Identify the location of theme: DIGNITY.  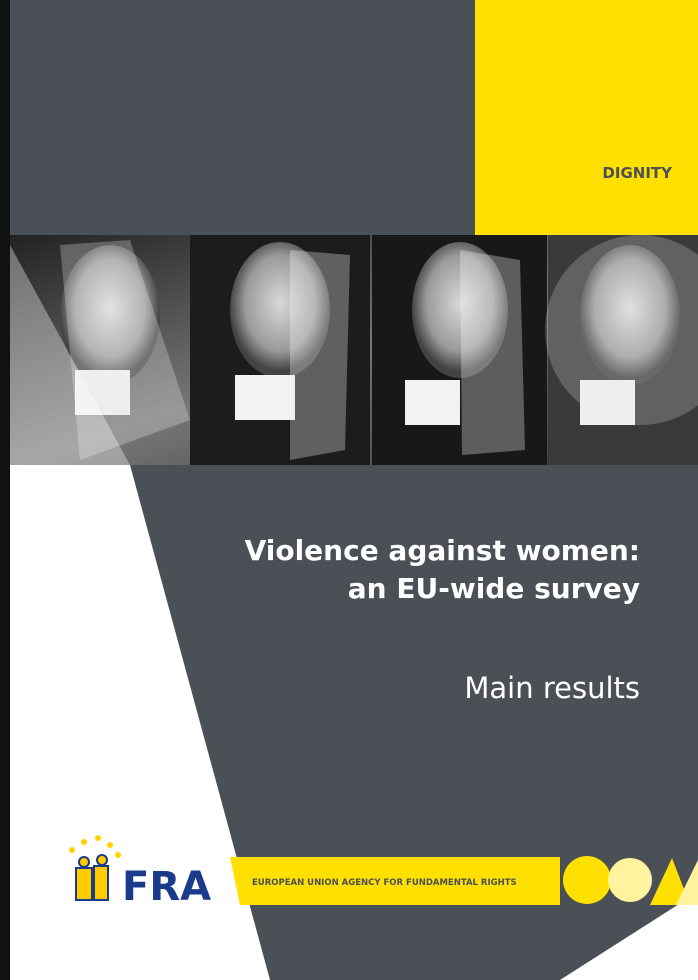
(637, 173).